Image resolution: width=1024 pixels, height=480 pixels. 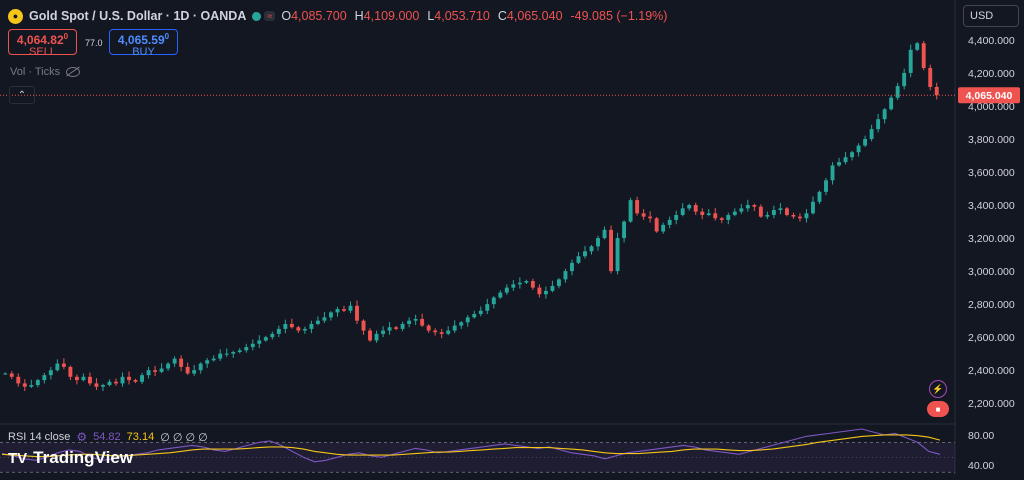 What do you see at coordinates (431, 16) in the screenshot?
I see `low-label: L` at bounding box center [431, 16].